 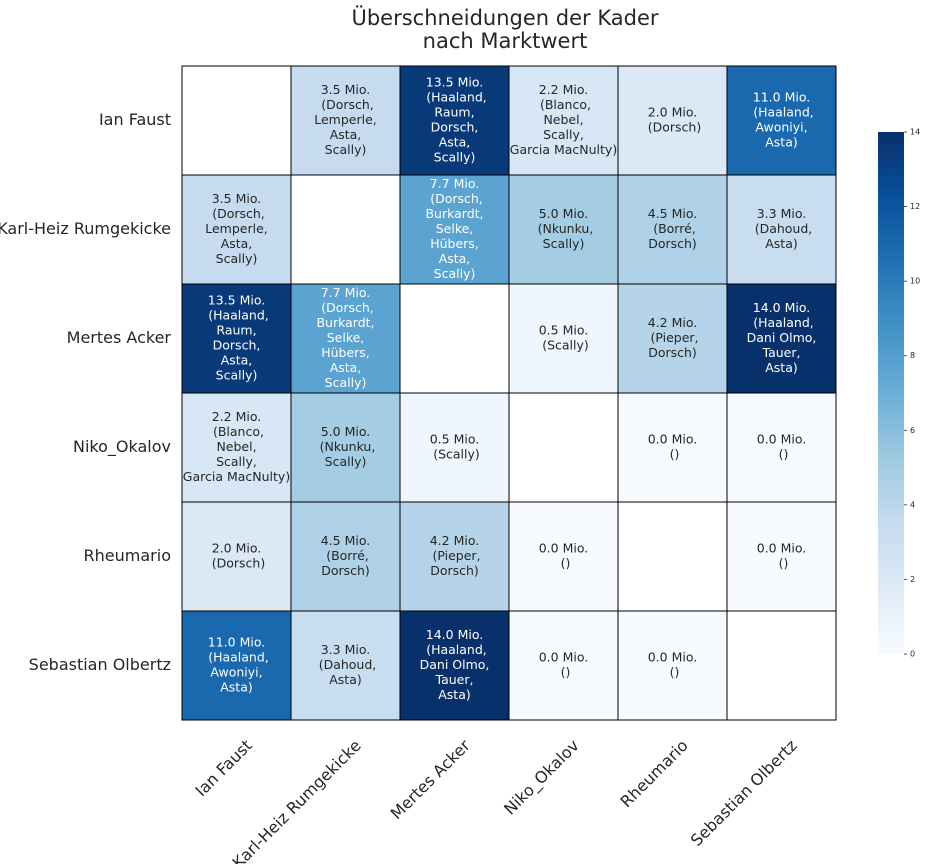 I want to click on cell-annotation-line: 2.2 Mio., so click(x=564, y=89).